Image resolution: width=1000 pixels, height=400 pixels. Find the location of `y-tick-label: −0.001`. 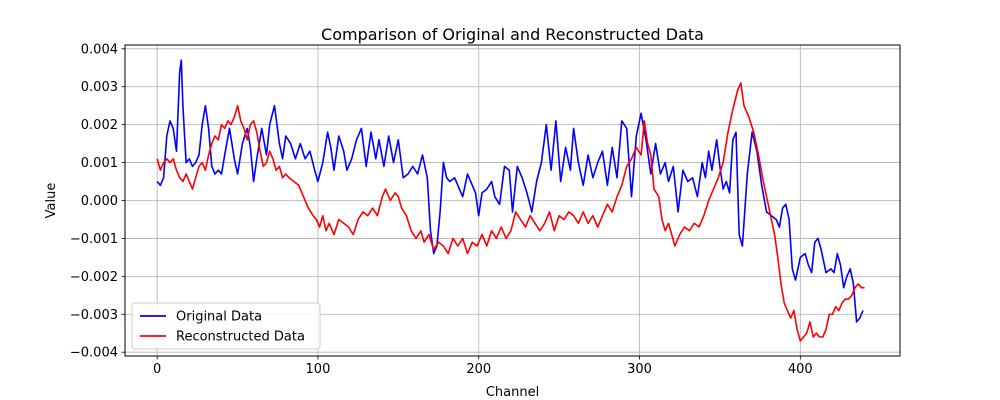

y-tick-label: −0.001 is located at coordinates (94, 239).